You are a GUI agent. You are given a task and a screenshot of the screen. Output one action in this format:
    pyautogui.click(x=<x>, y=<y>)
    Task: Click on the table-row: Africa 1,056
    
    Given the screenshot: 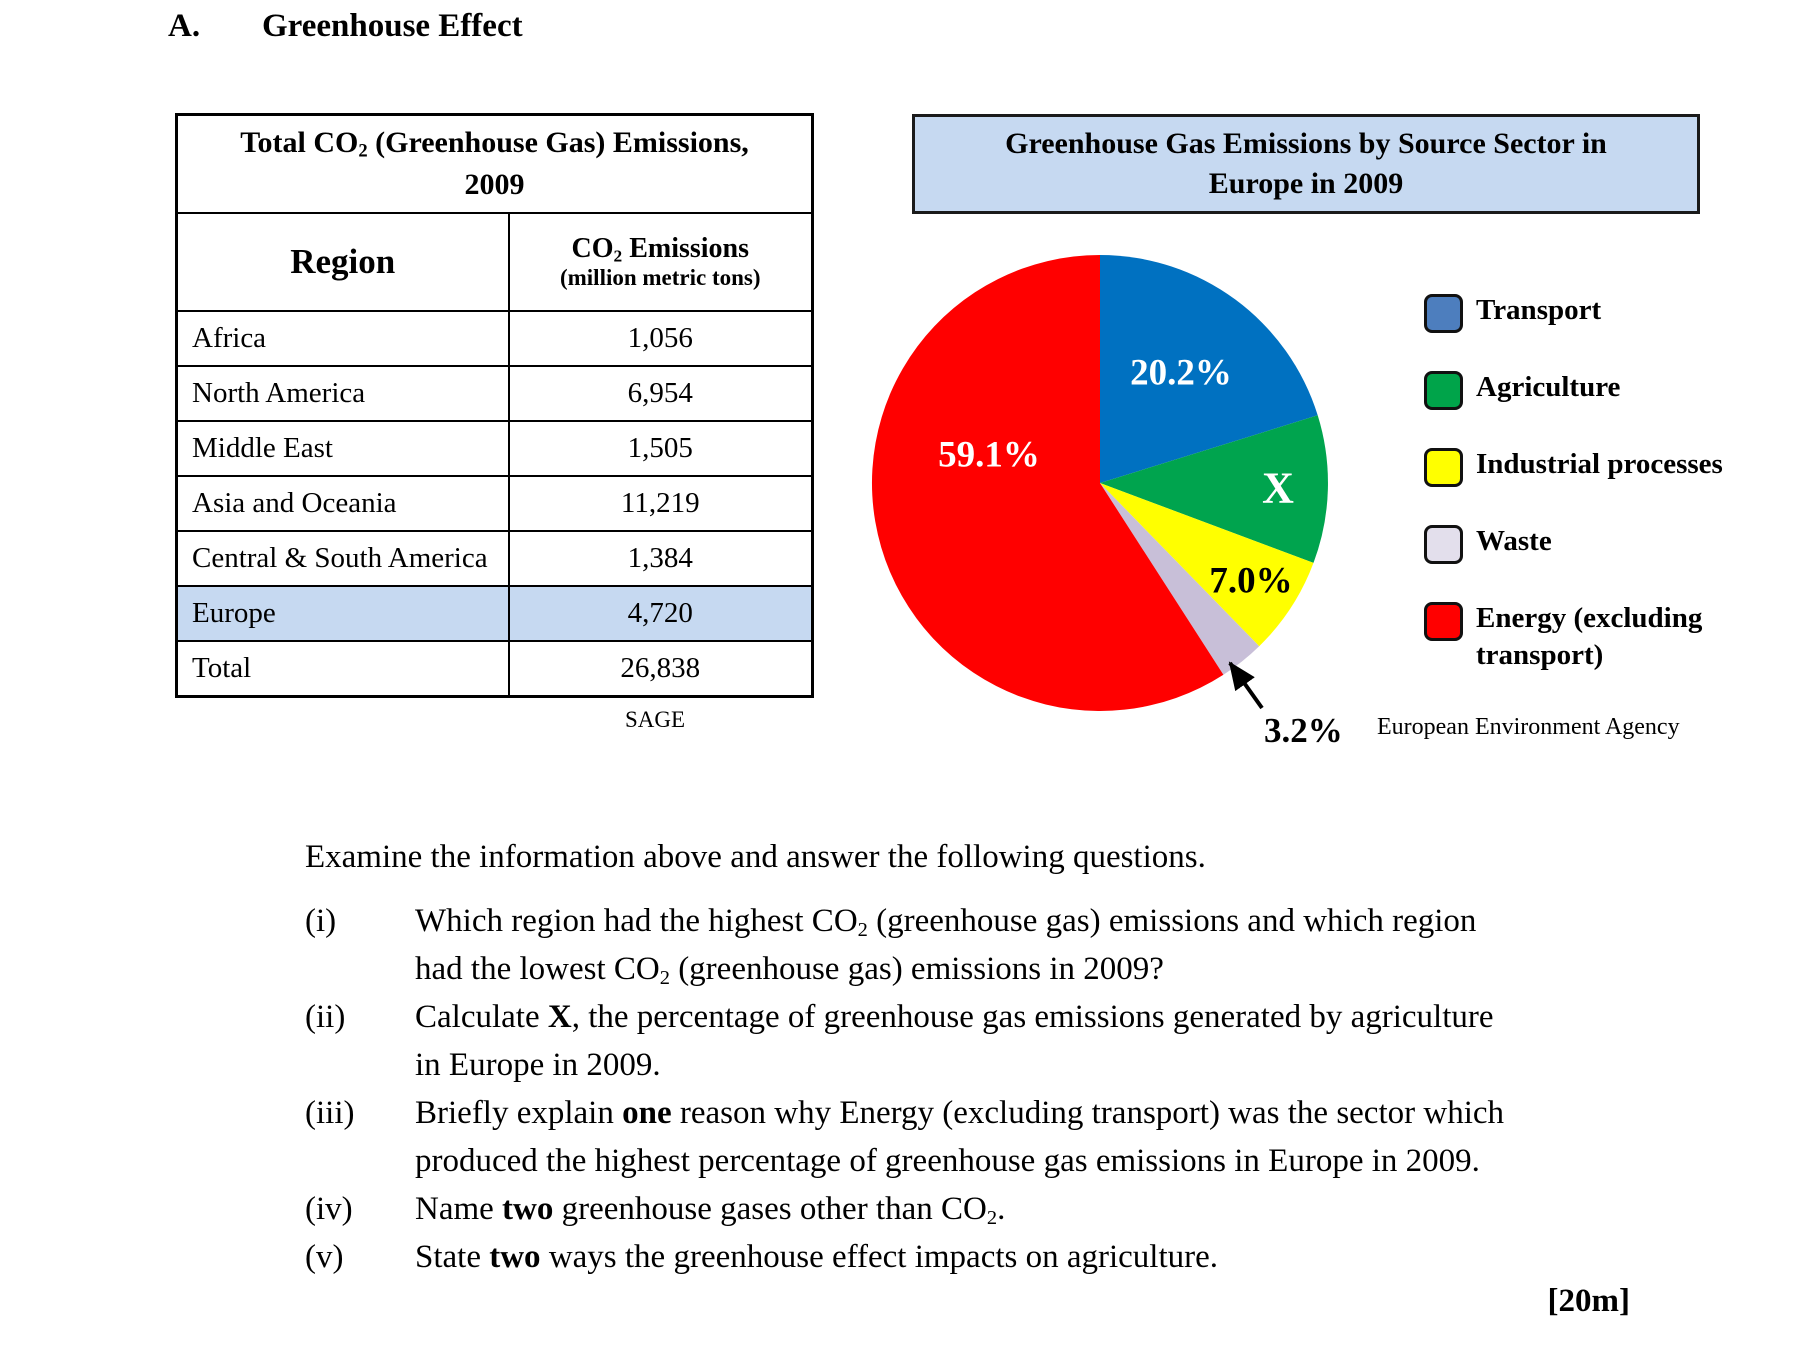 What is the action you would take?
    pyautogui.click(x=494, y=338)
    